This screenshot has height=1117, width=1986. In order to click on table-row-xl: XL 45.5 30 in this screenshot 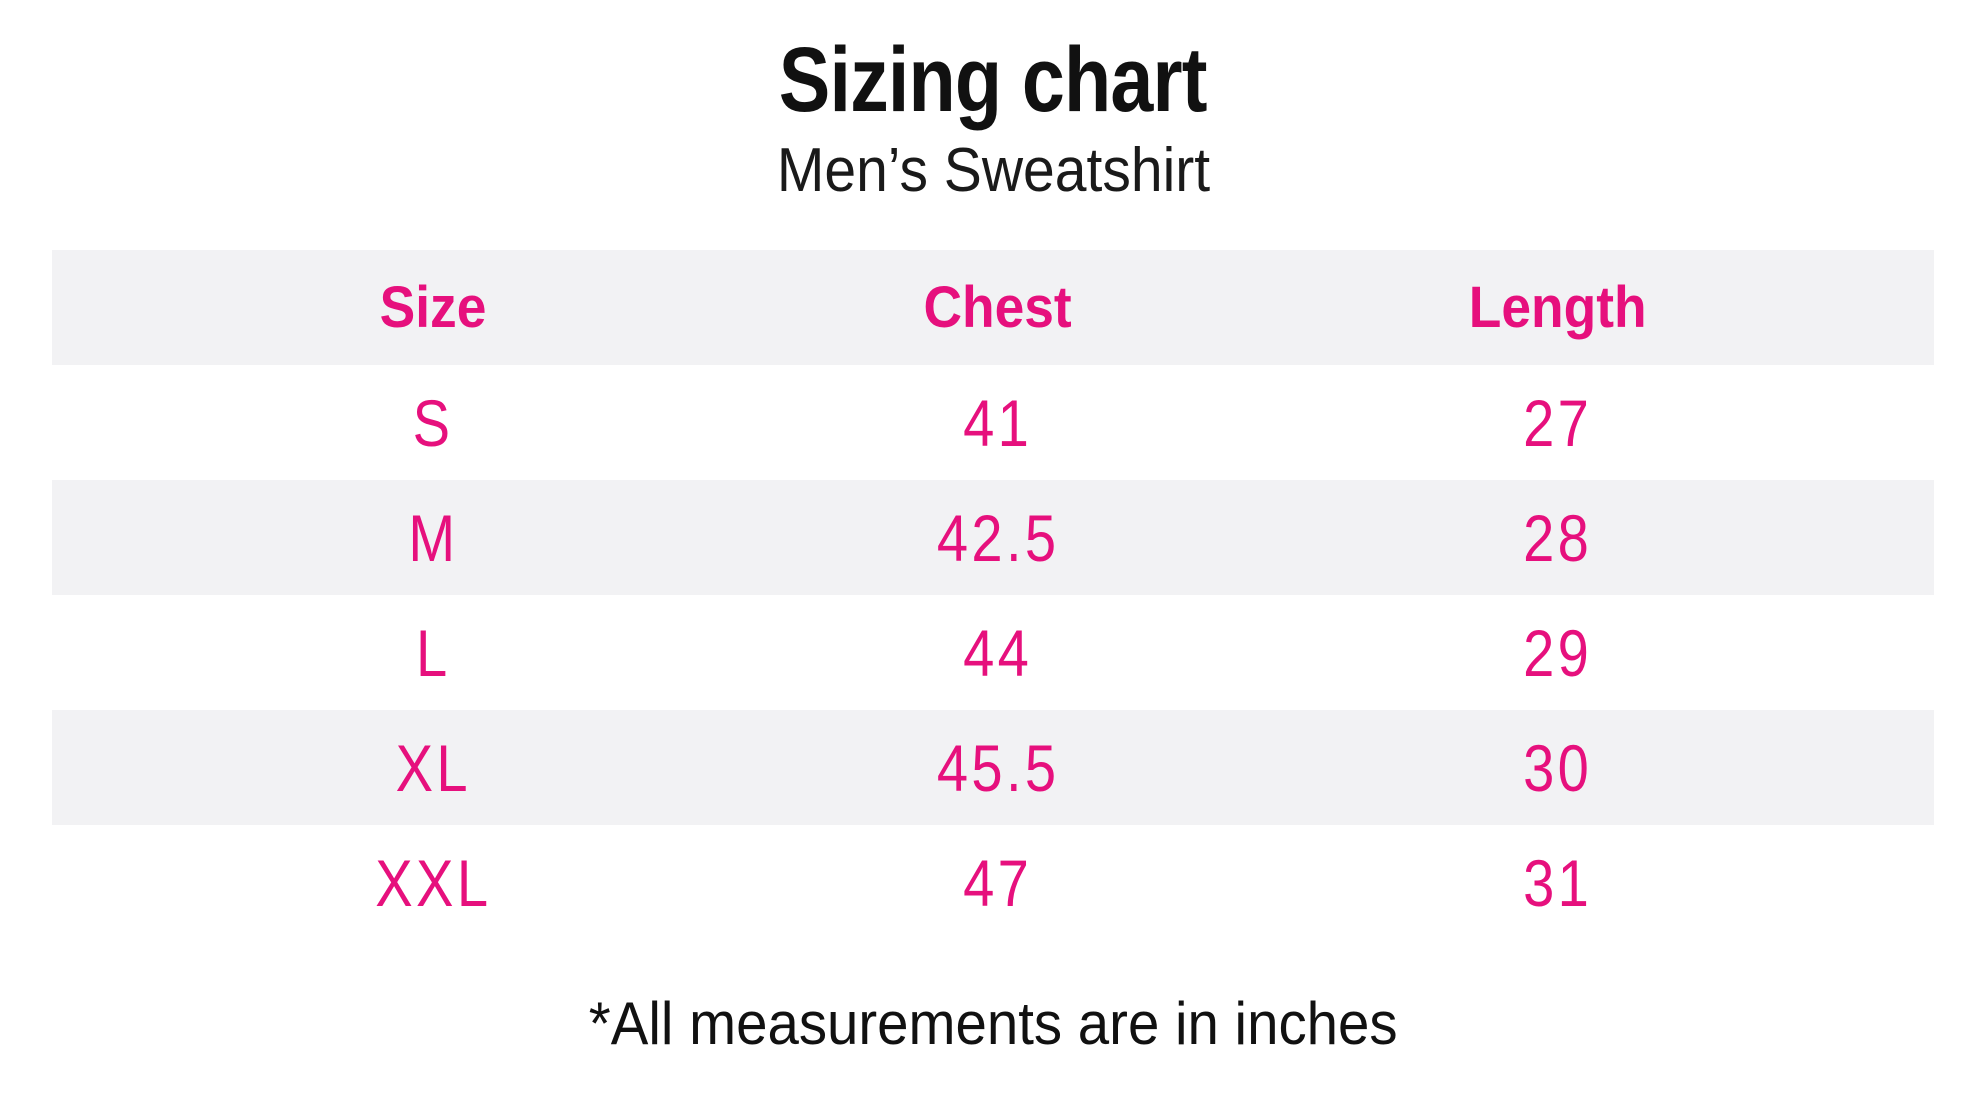, I will do `click(993, 767)`.